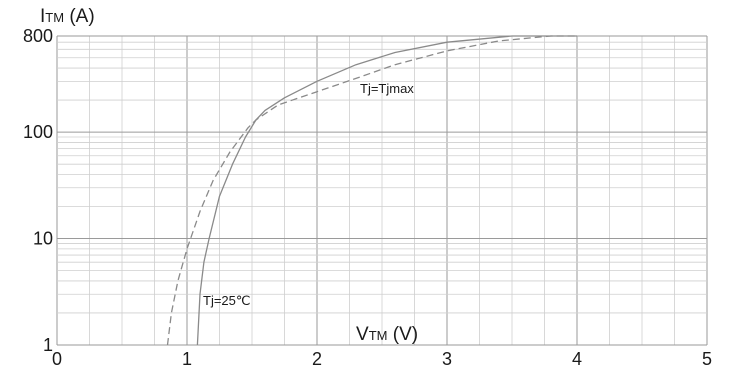 Image resolution: width=729 pixels, height=374 pixels. What do you see at coordinates (187, 359) in the screenshot?
I see `x-tick-label: 1` at bounding box center [187, 359].